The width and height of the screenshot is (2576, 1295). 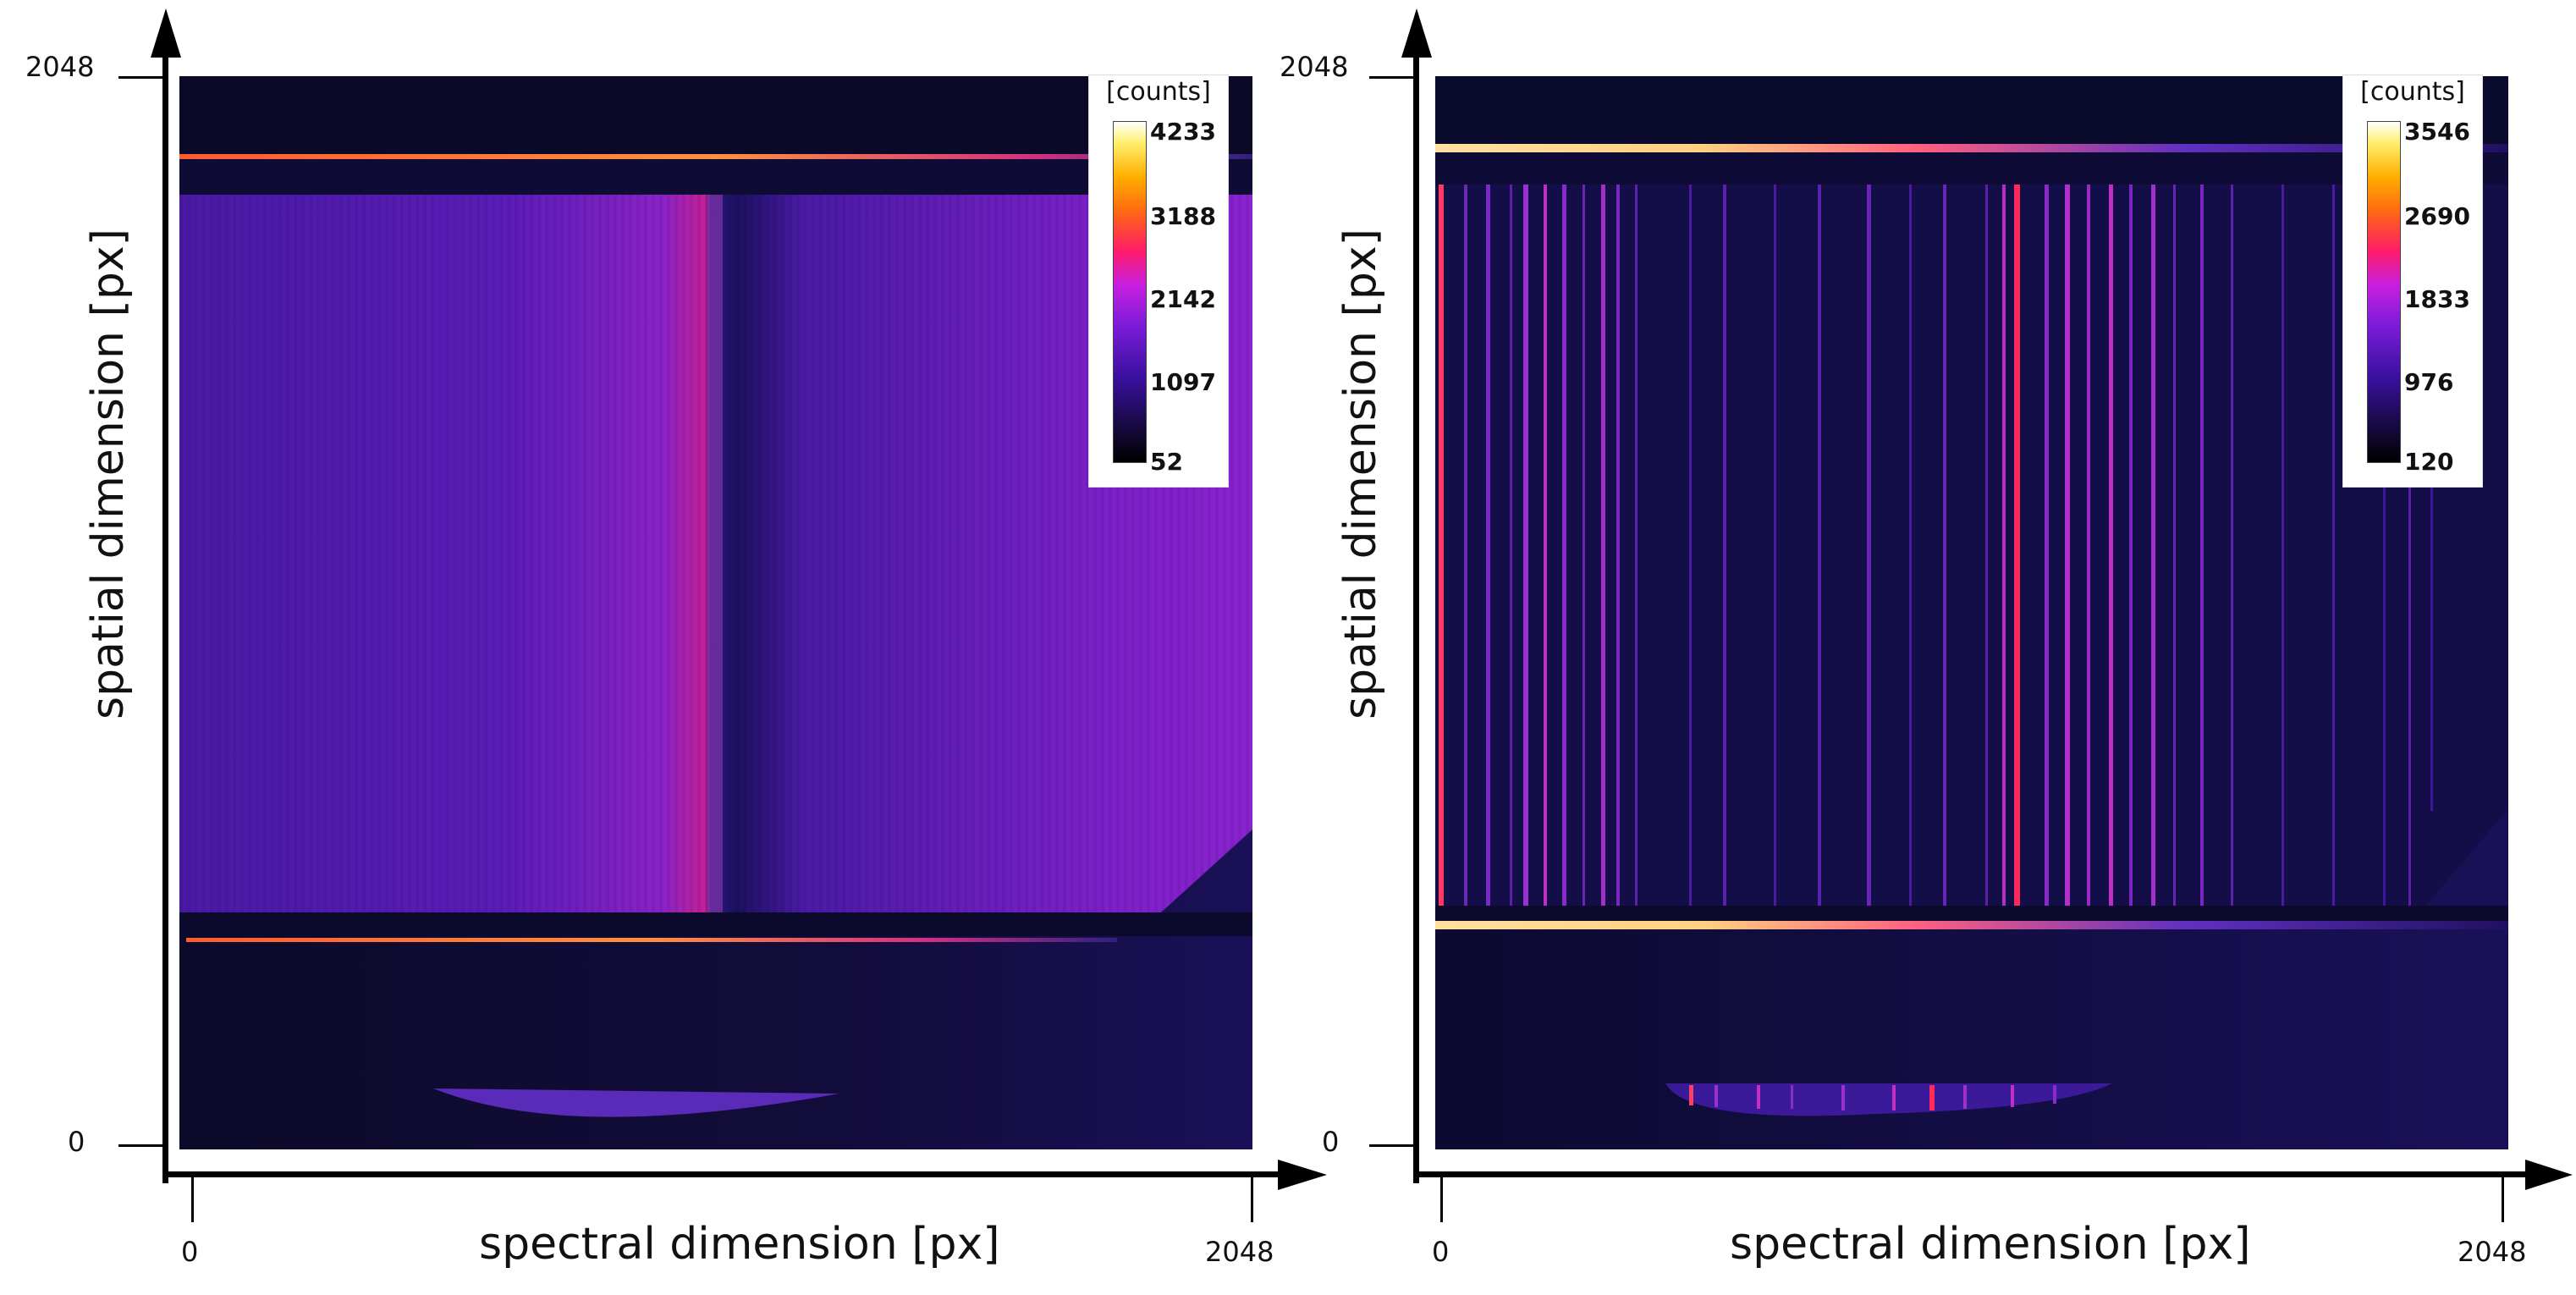 I want to click on colorbar: [counts] 3546 2690 1833 976 120, so click(x=2412, y=281).